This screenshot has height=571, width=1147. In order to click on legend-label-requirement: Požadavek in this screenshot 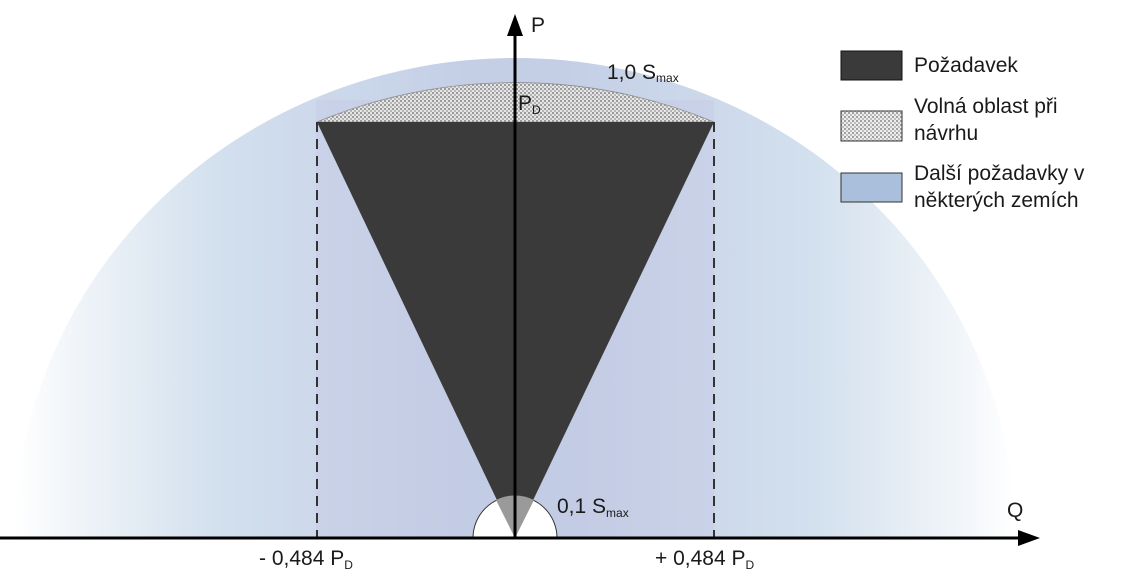, I will do `click(966, 65)`.